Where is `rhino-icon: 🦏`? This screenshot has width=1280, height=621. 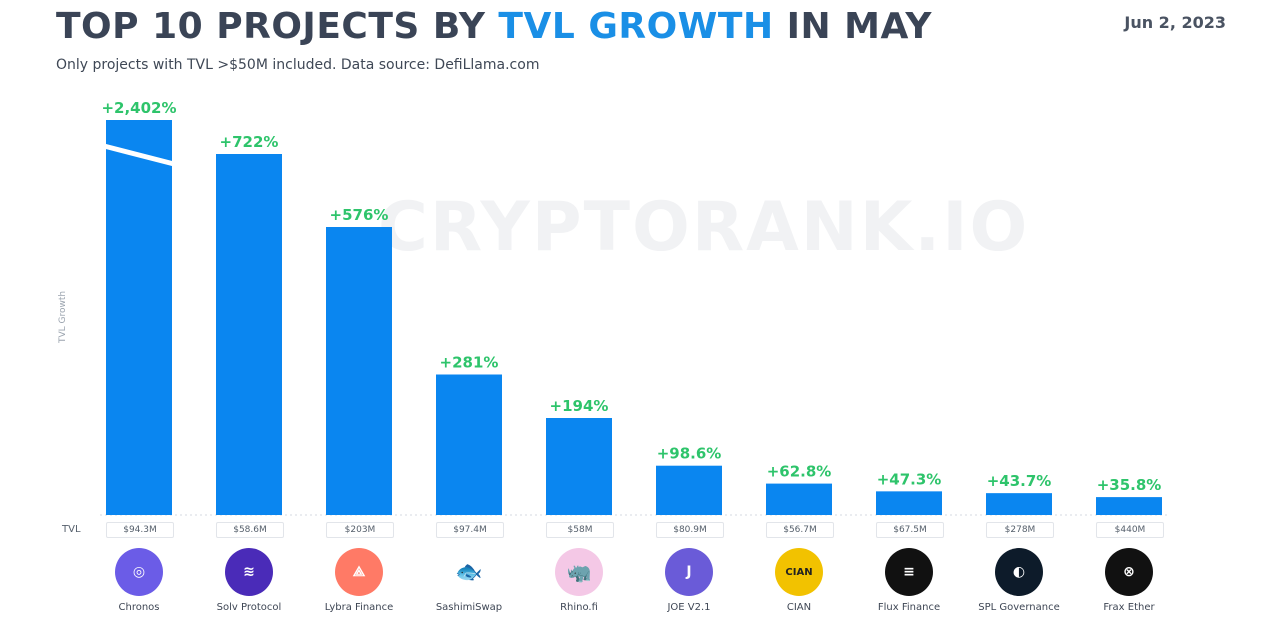 rhino-icon: 🦏 is located at coordinates (579, 572).